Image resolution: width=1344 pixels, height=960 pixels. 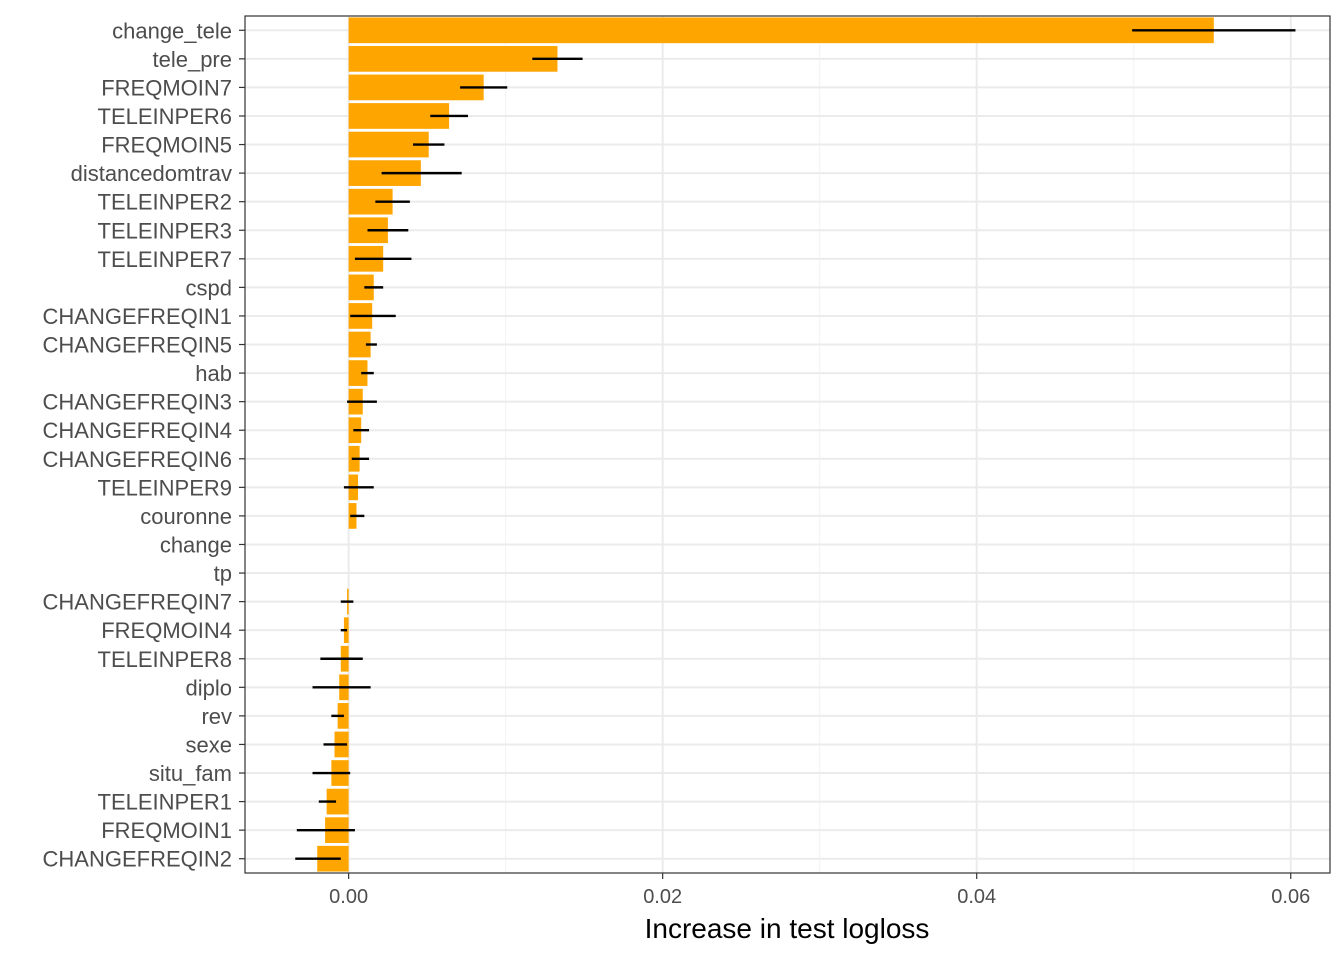 What do you see at coordinates (137, 602) in the screenshot?
I see `y-tick-label: CHANGEFREQIN7` at bounding box center [137, 602].